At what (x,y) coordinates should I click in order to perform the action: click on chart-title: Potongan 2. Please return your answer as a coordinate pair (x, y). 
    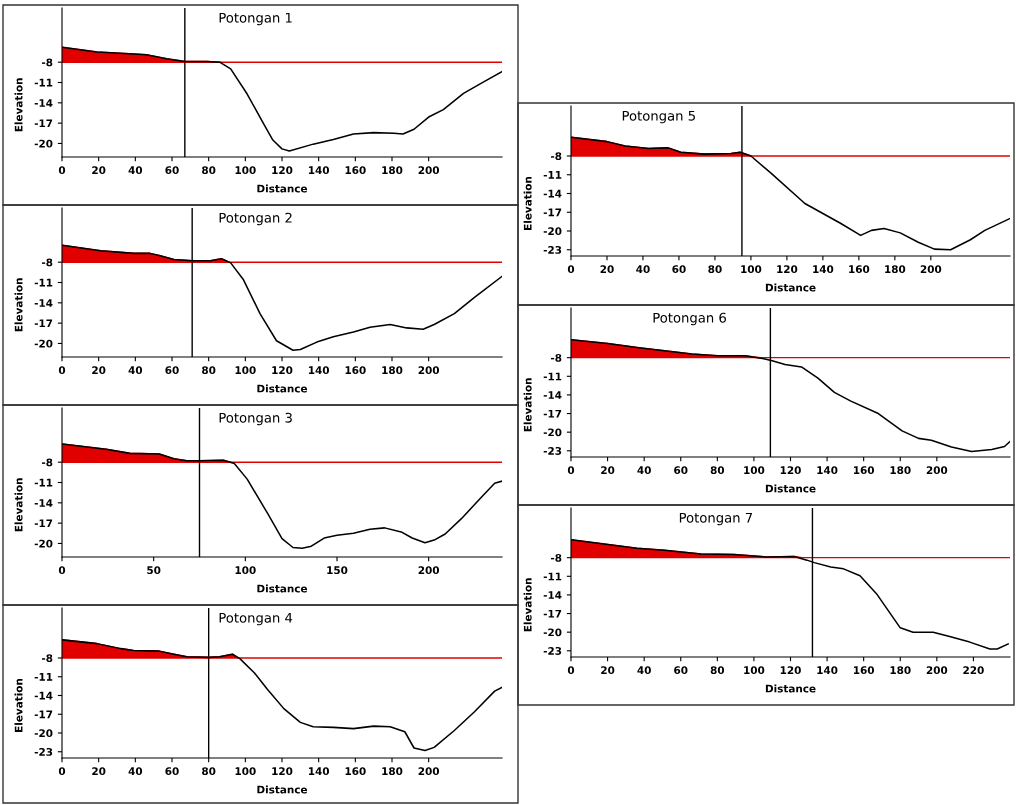
    Looking at the image, I should click on (255, 219).